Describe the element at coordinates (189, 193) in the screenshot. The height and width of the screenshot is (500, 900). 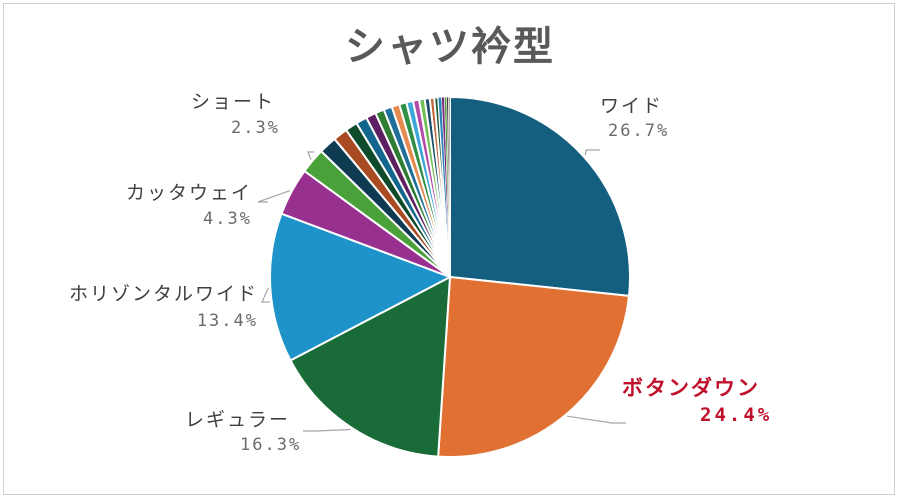
I see `slice-label: カッタウェイ` at that location.